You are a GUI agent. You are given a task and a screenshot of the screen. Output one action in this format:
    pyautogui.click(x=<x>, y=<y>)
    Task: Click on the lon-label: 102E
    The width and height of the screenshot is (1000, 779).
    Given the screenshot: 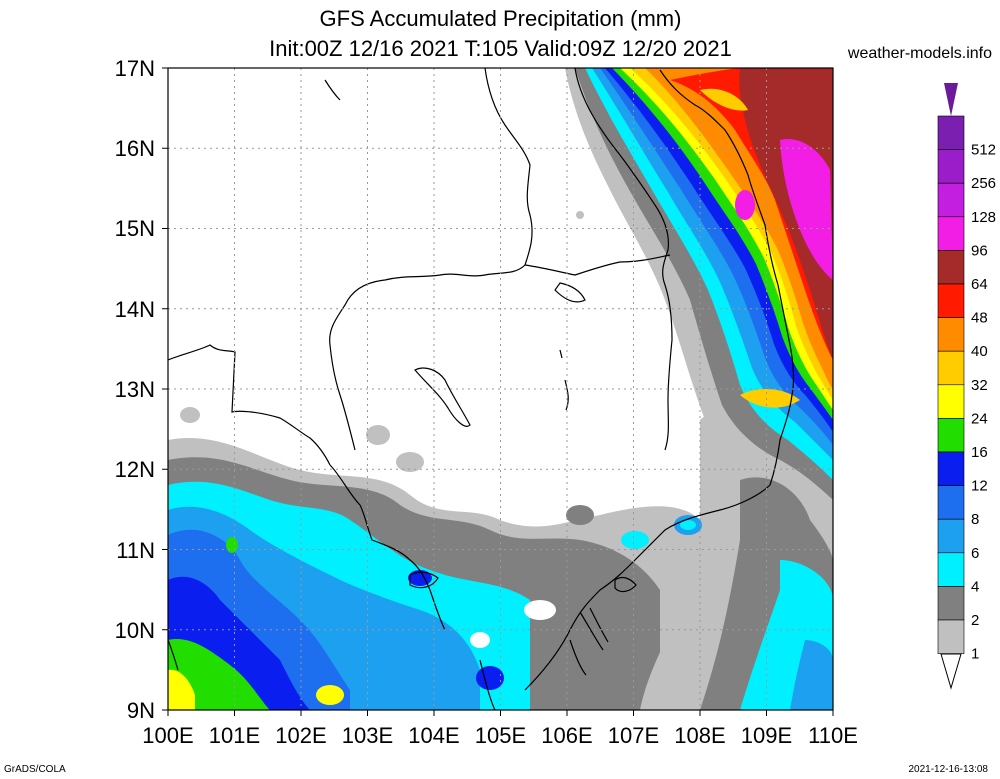 What is the action you would take?
    pyautogui.click(x=300, y=735)
    